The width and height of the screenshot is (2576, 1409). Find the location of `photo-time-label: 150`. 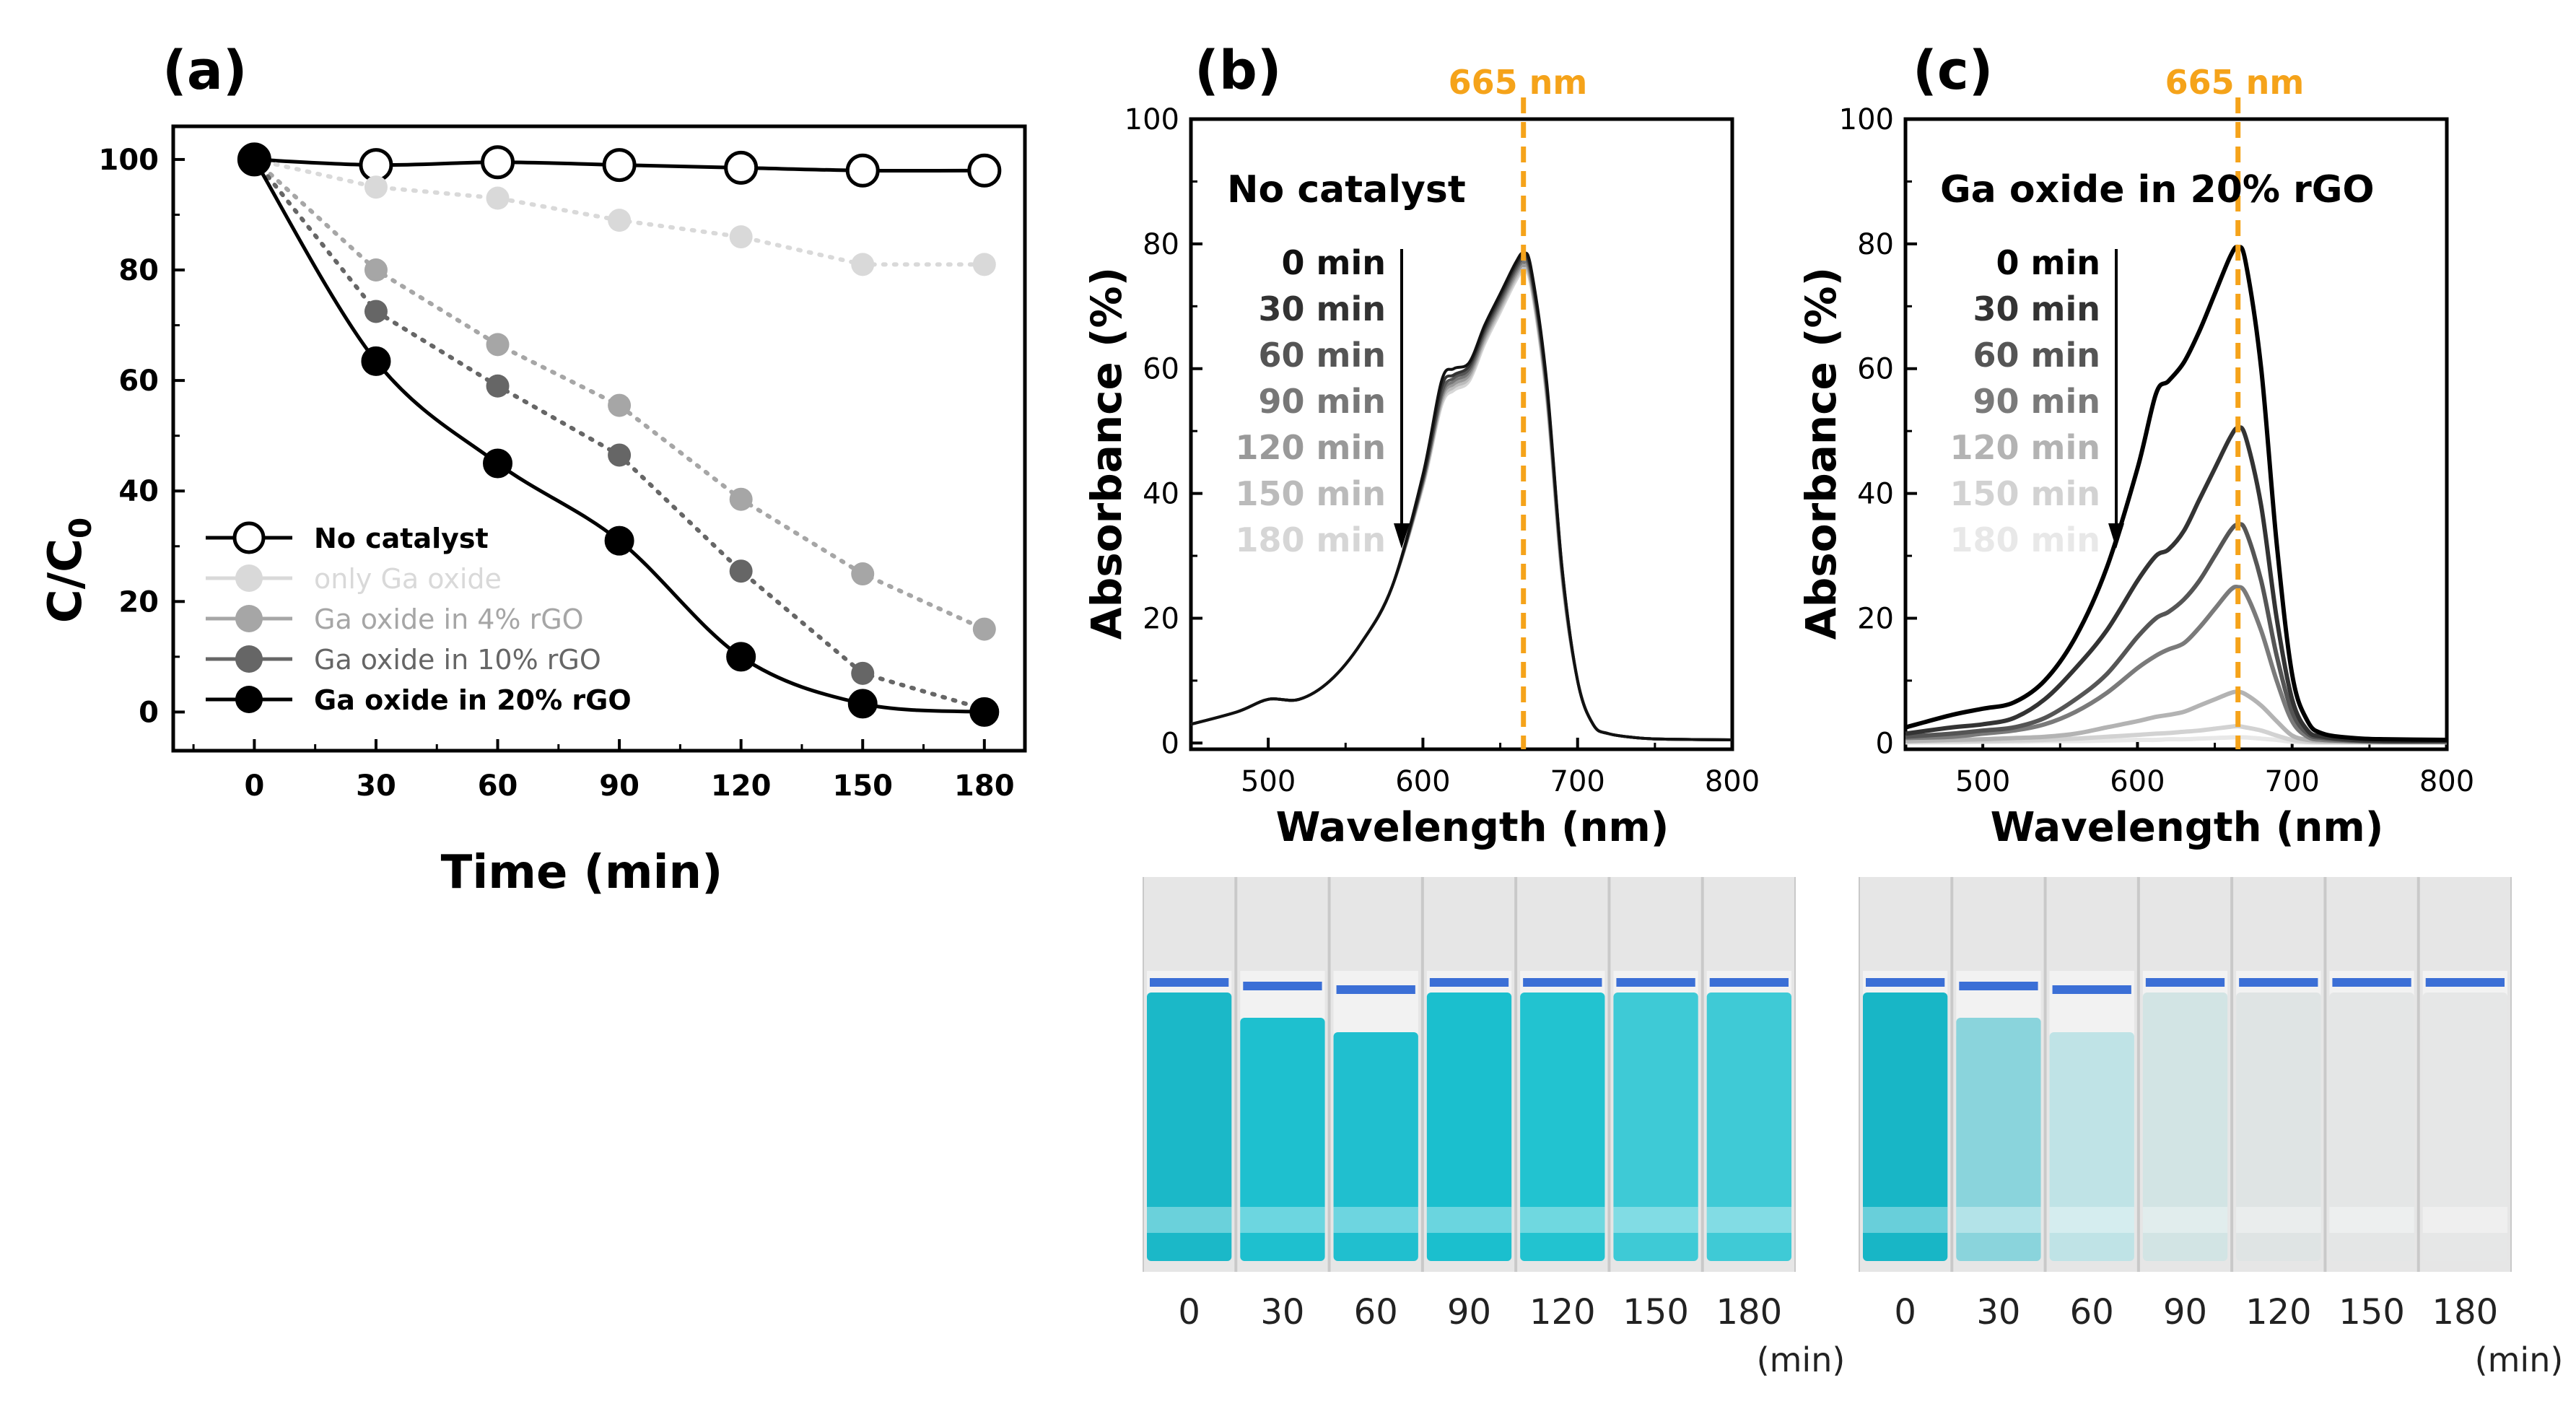

photo-time-label: 150 is located at coordinates (1656, 1312).